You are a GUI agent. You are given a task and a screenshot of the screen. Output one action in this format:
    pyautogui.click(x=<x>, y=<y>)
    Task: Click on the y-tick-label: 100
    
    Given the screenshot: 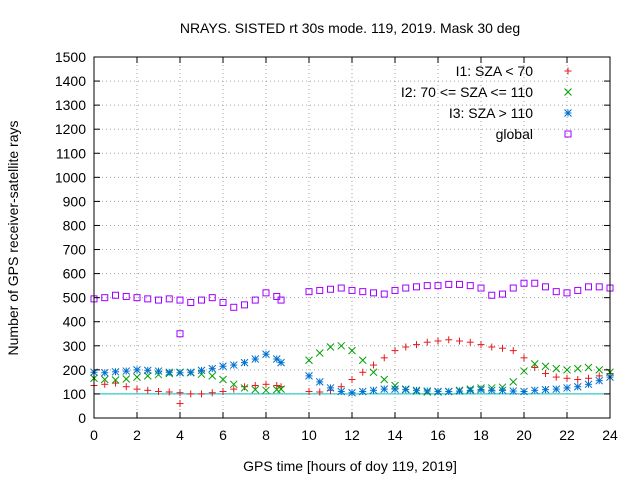 What is the action you would take?
    pyautogui.click(x=75, y=394)
    